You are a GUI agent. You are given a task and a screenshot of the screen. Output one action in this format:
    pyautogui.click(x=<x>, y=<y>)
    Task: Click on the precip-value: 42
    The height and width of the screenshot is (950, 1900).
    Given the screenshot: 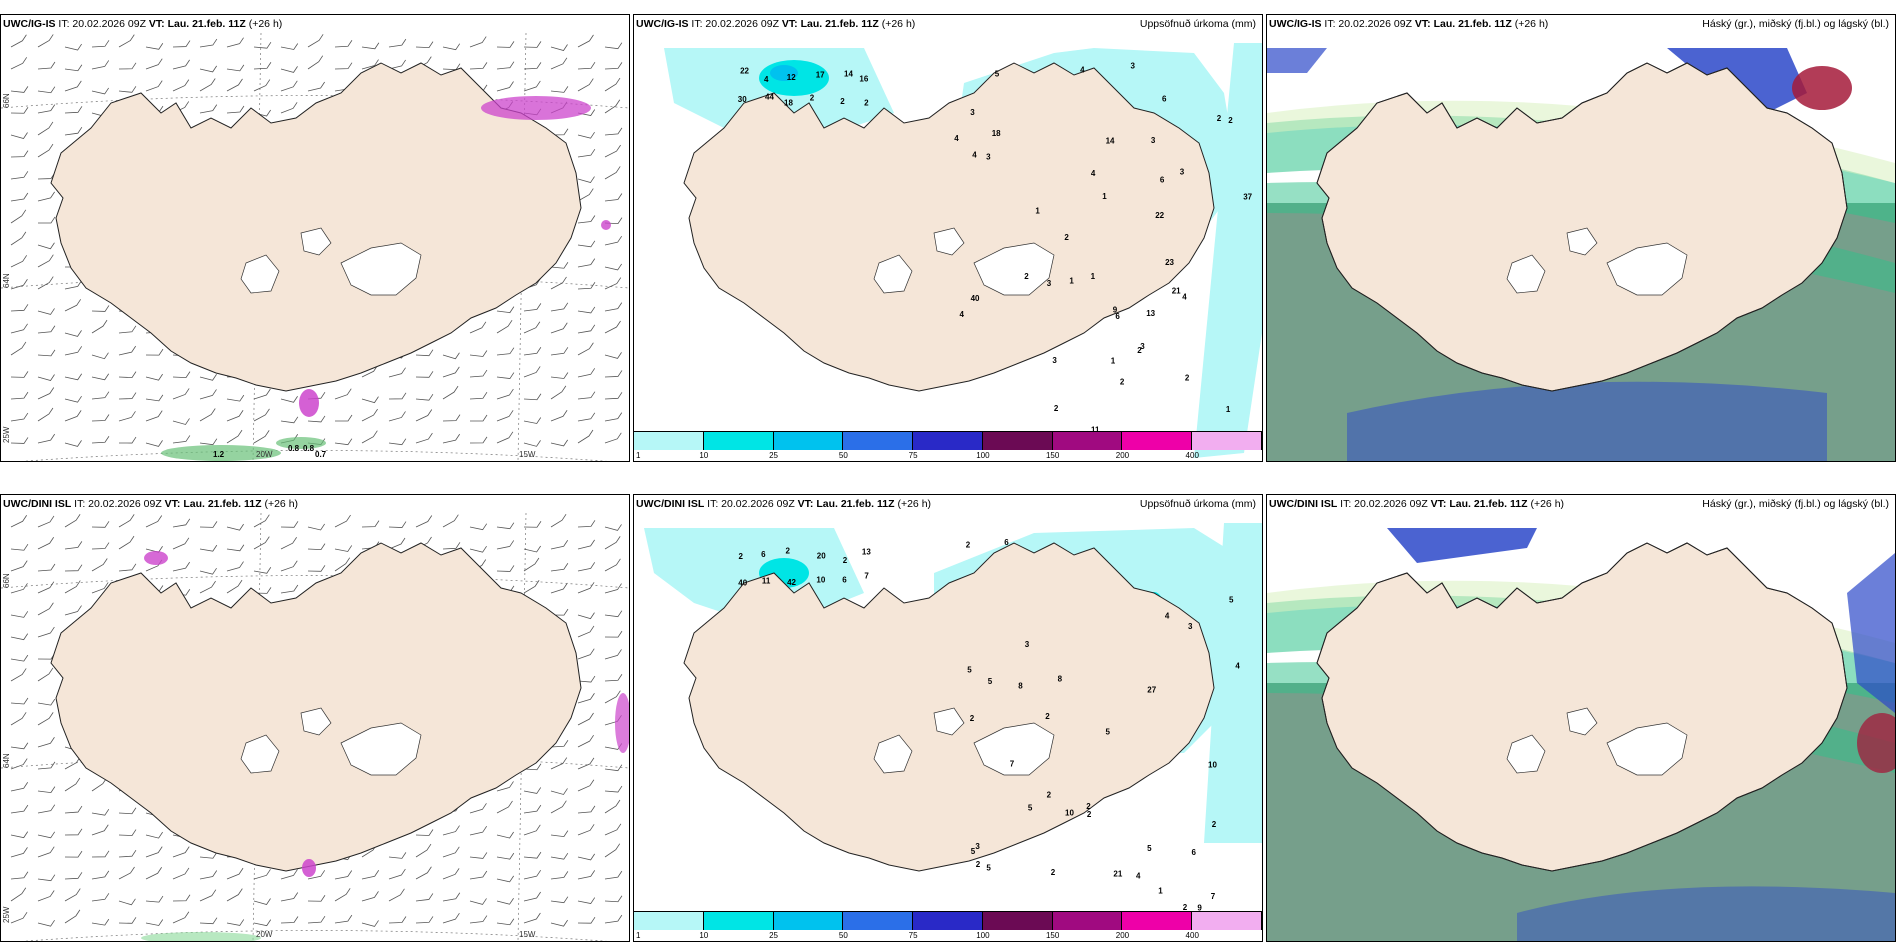 What is the action you would take?
    pyautogui.click(x=791, y=582)
    